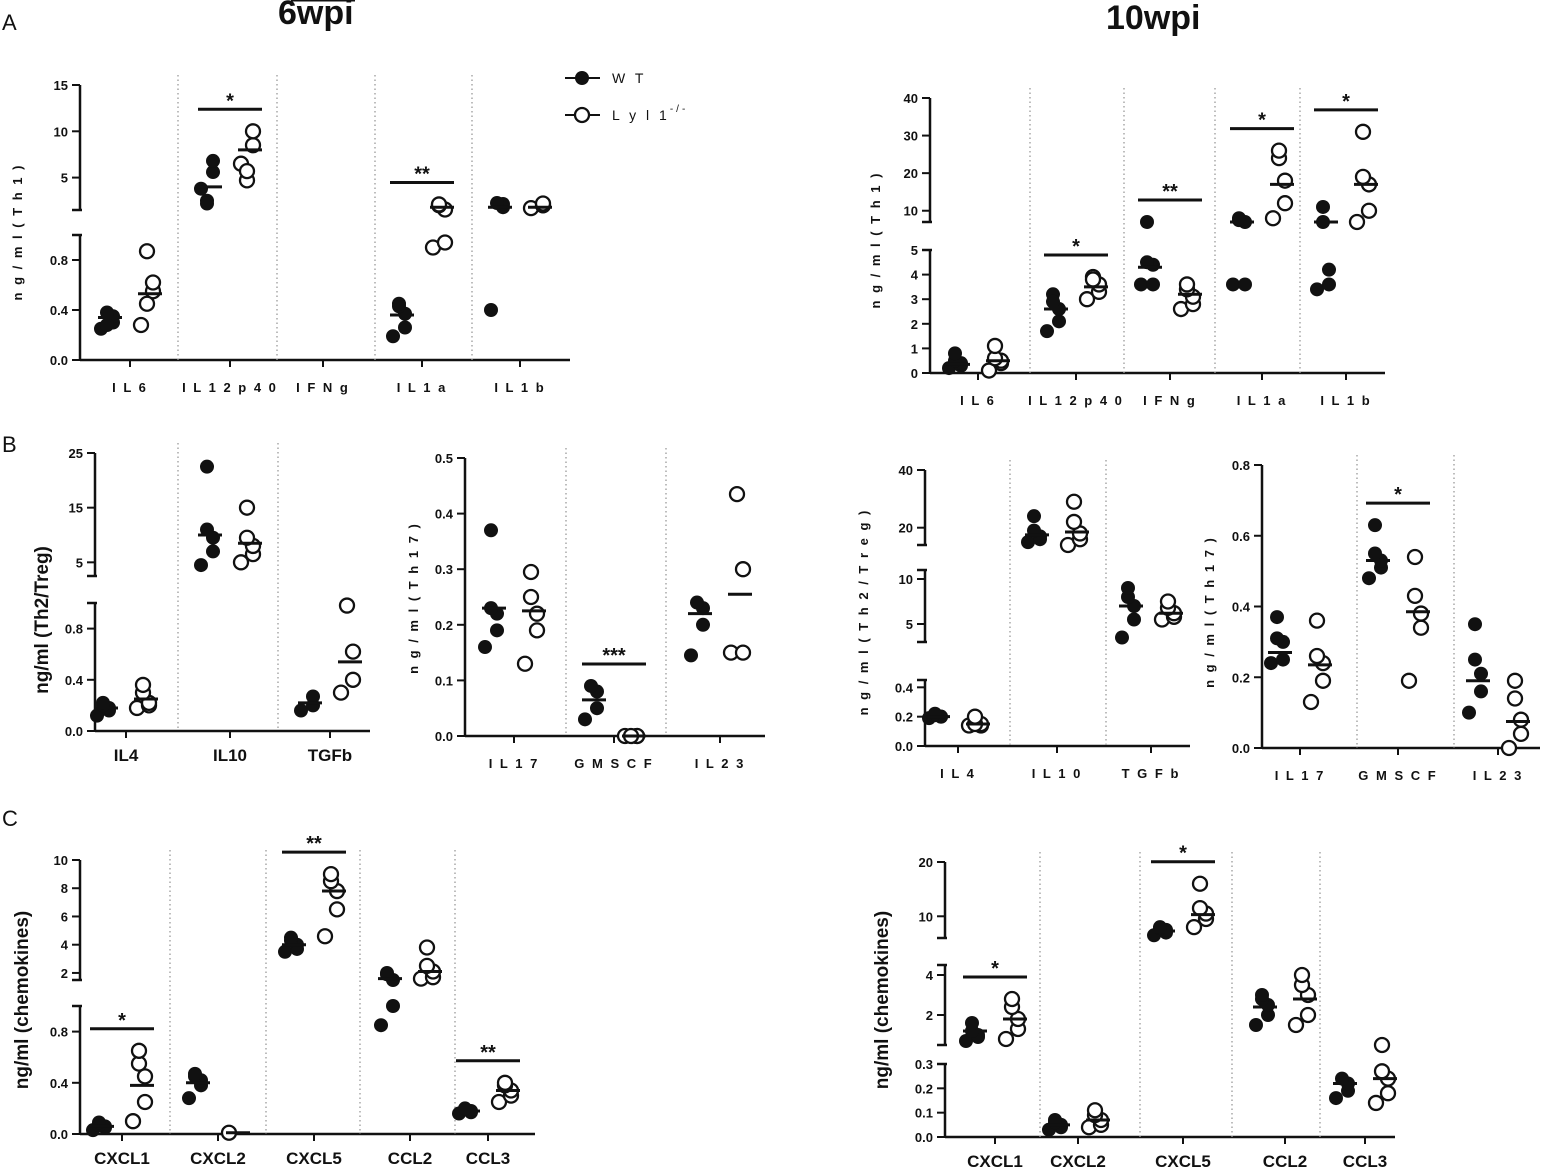 This screenshot has height=1173, width=1544. Describe the element at coordinates (1498, 775) in the screenshot. I see `b-10wpi-th17-category-label: I L 2 3` at that location.